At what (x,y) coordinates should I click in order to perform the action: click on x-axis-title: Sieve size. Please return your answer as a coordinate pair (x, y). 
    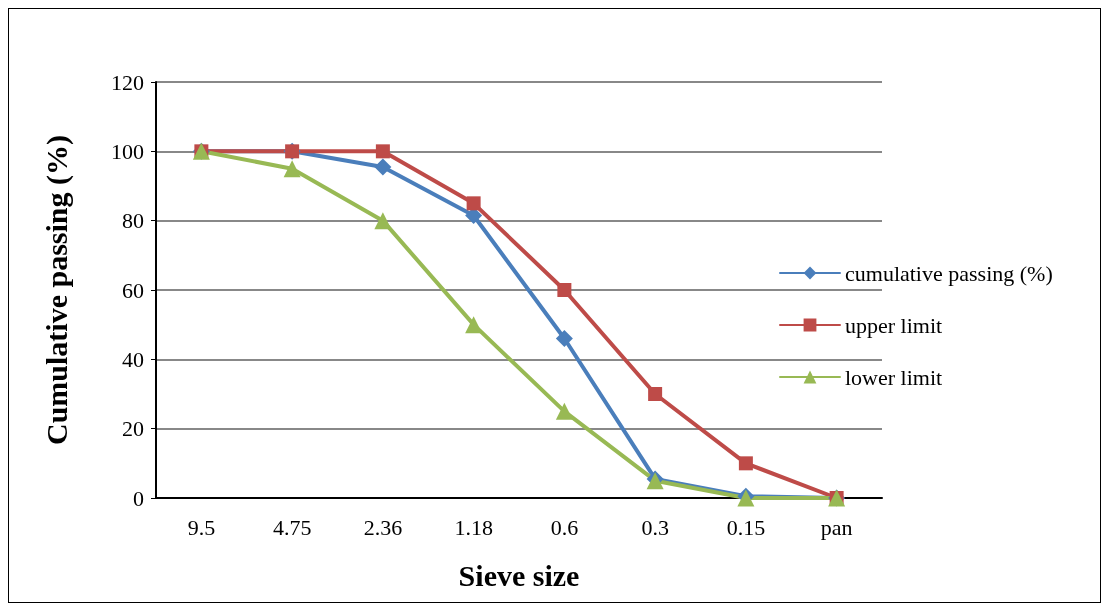
    Looking at the image, I should click on (519, 575).